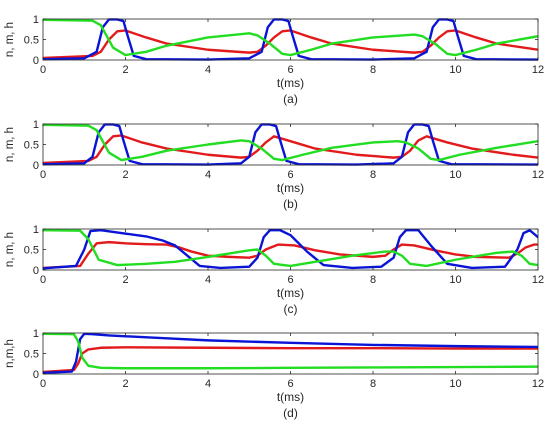 The image size is (550, 433). Describe the element at coordinates (290, 204) in the screenshot. I see `panel-label: (b)` at that location.